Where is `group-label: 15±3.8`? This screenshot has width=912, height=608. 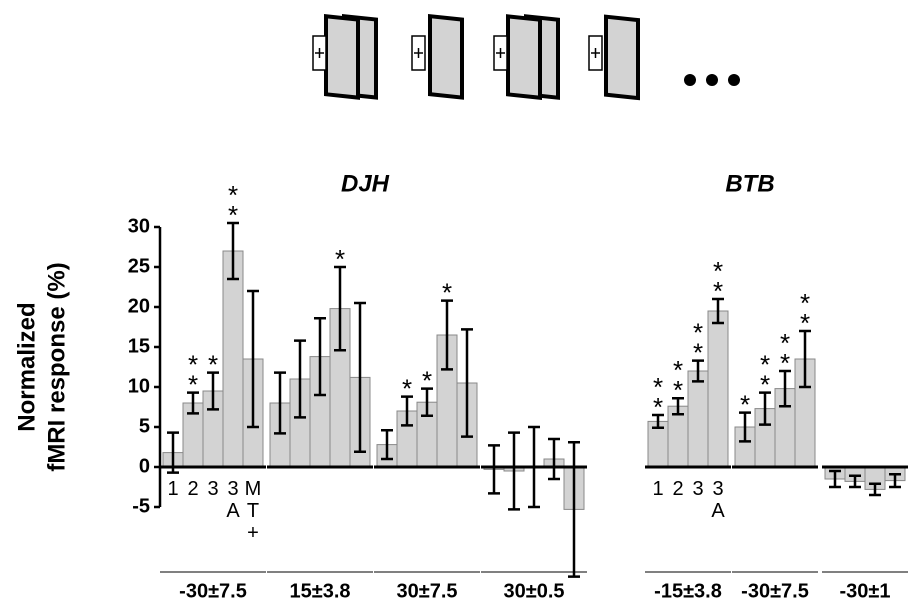
group-label: 15±3.8 is located at coordinates (319, 591).